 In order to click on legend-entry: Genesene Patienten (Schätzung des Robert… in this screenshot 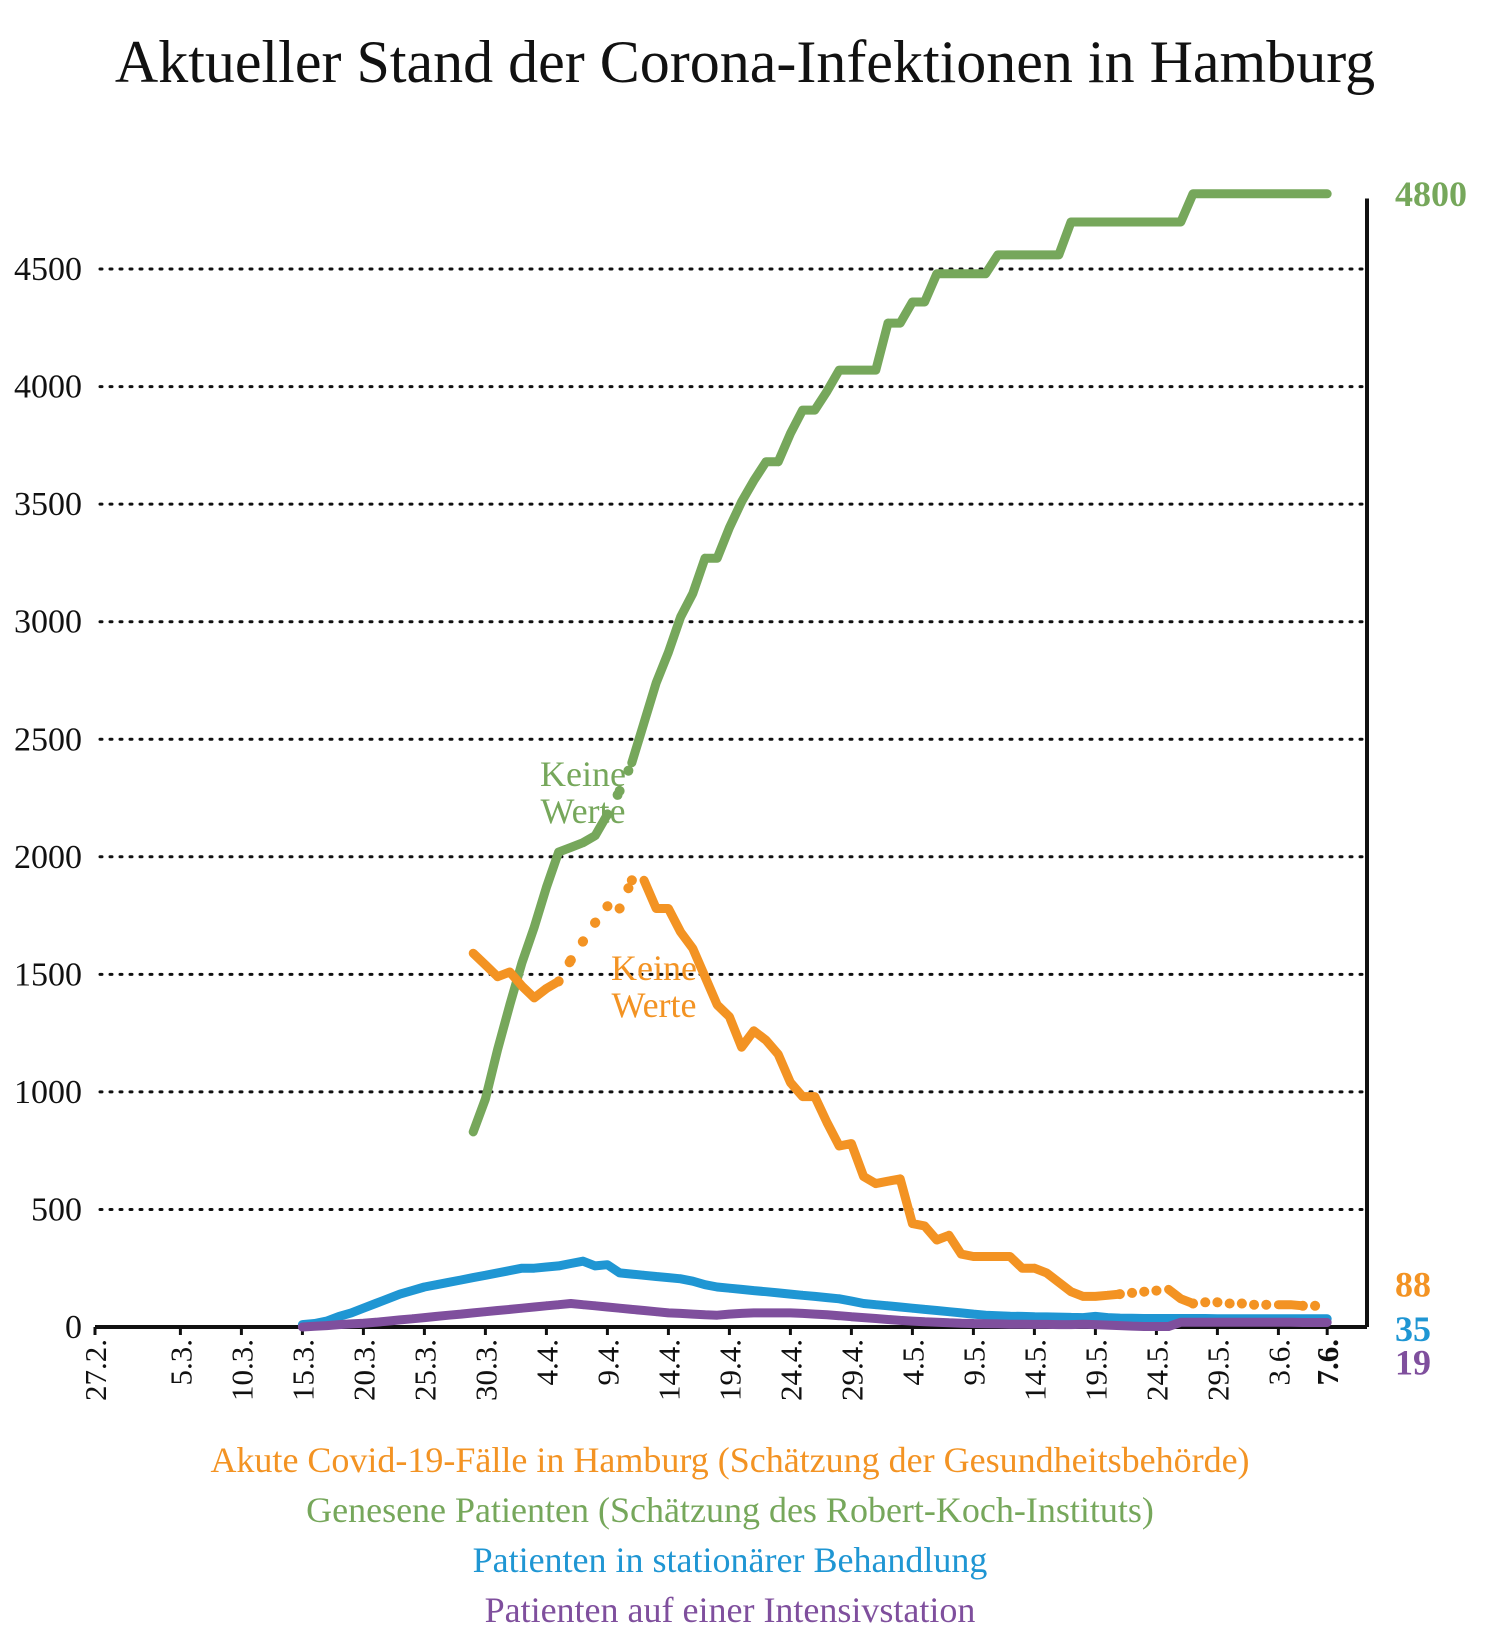, I will do `click(730, 1510)`.